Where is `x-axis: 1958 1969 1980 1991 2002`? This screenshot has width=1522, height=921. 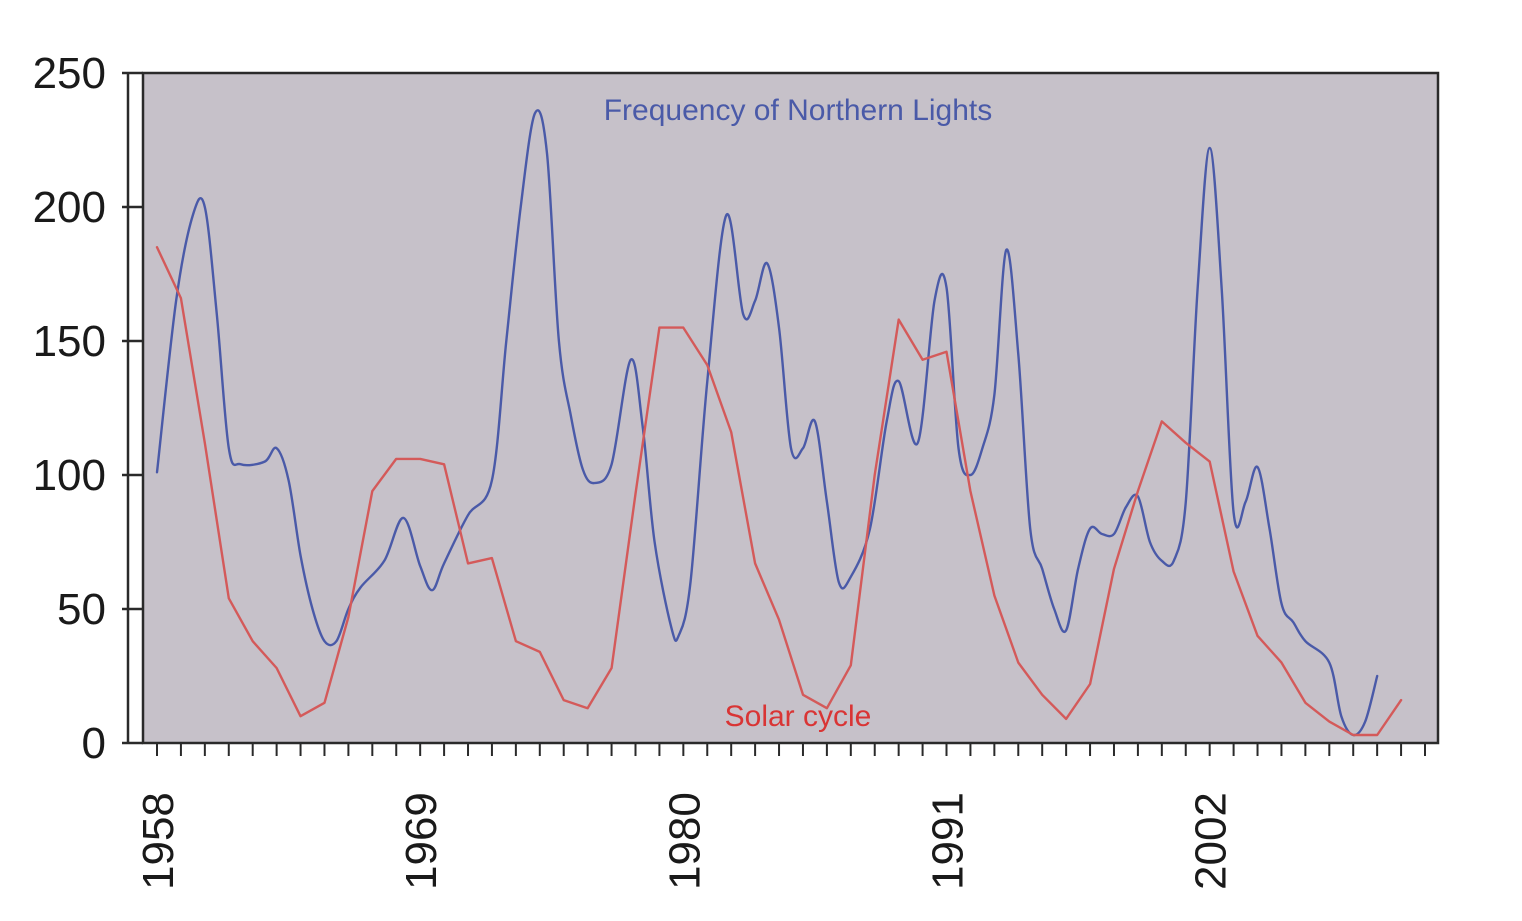
x-axis: 1958 1969 1980 1991 2002 is located at coordinates (685, 841).